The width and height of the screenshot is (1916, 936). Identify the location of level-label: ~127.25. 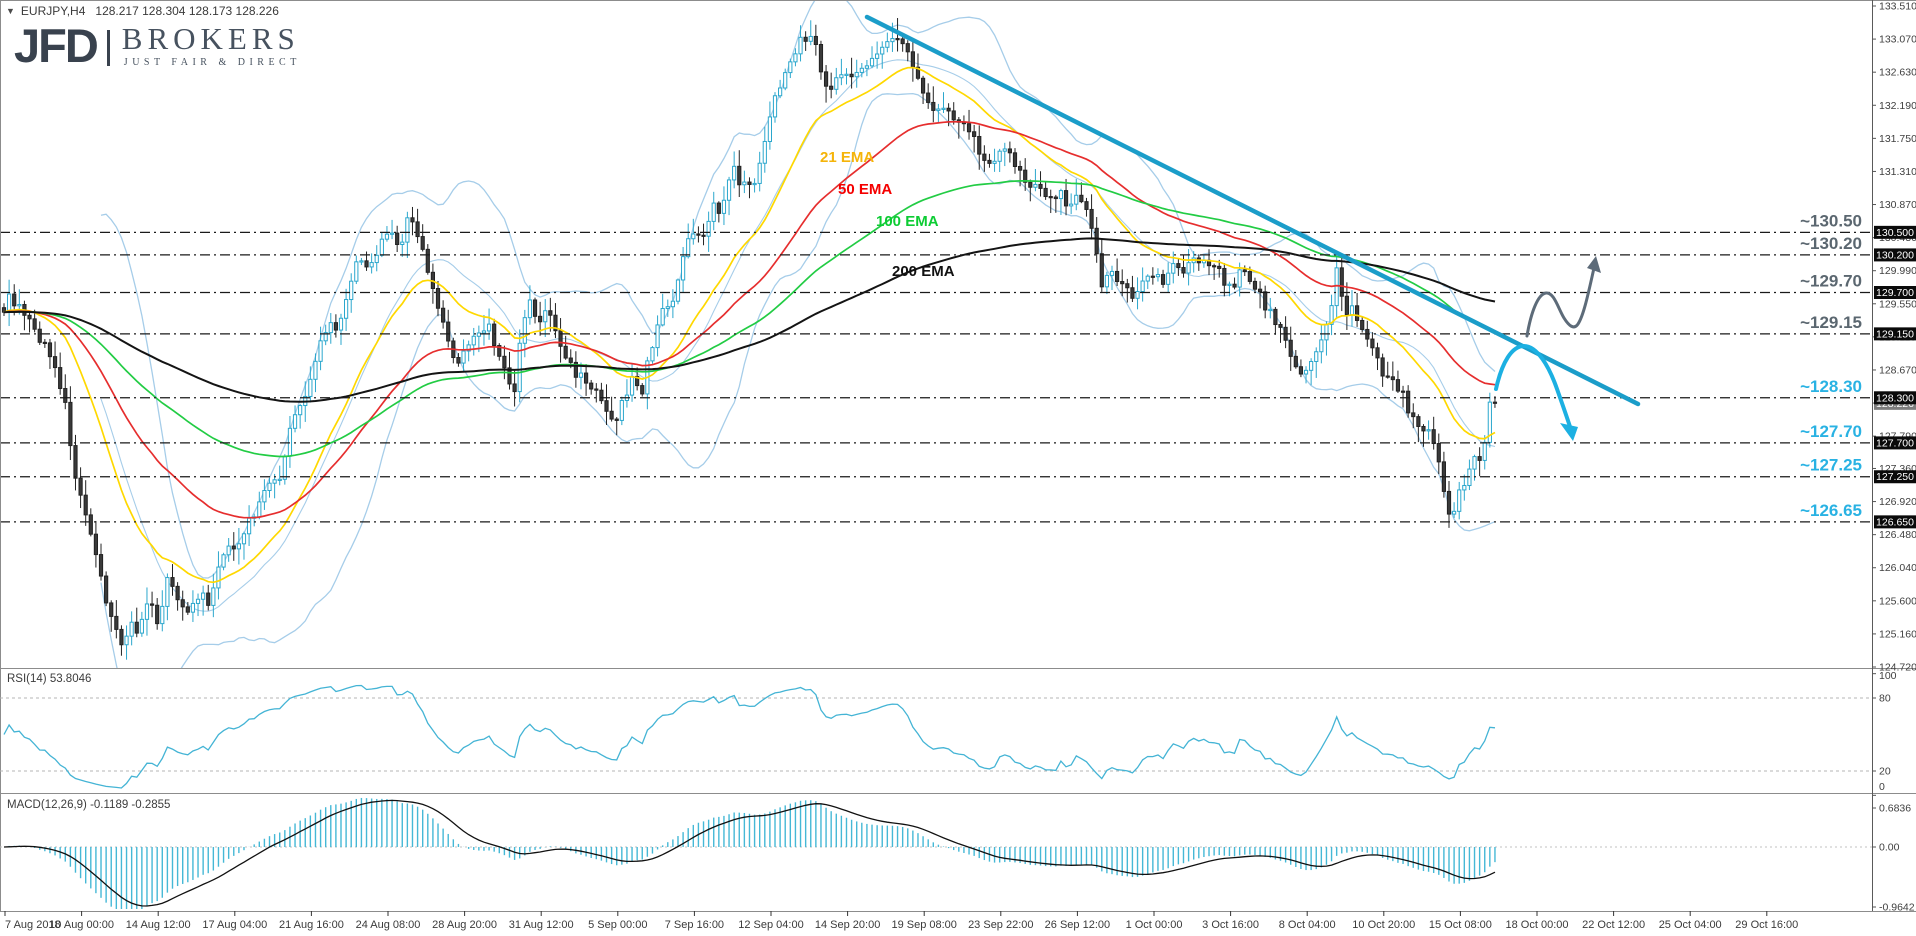
(1831, 465).